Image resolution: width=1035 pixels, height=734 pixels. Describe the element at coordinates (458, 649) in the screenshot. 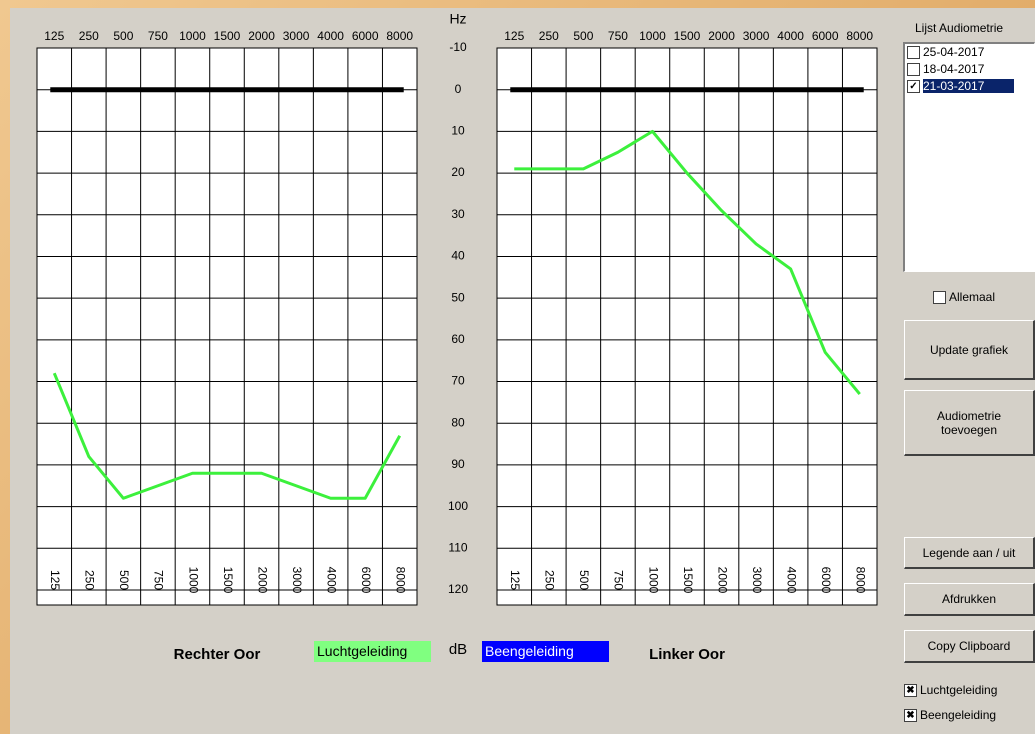

I see `y-axis-label: dB` at that location.